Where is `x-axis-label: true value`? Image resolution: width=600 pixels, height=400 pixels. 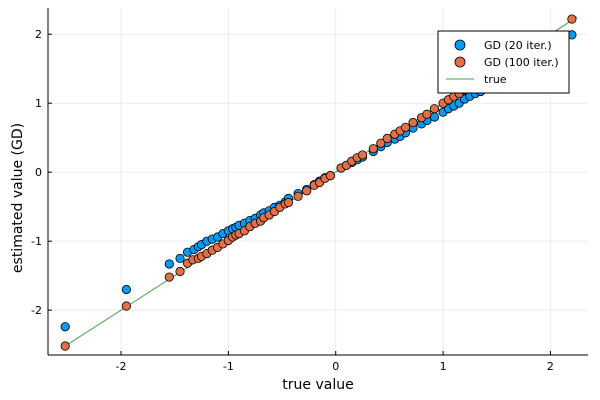
x-axis-label: true value is located at coordinates (317, 385).